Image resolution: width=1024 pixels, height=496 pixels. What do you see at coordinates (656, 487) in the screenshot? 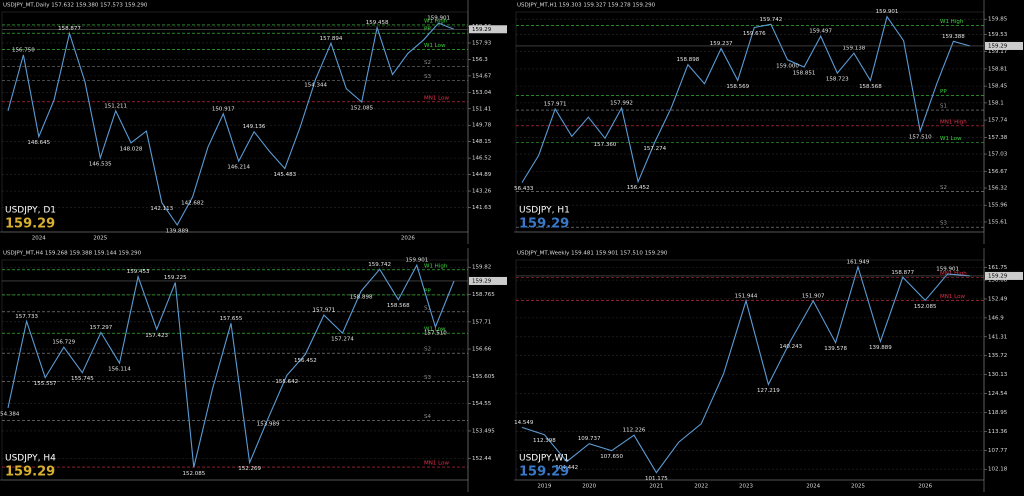
I see `x-tick-label: 2021` at bounding box center [656, 487].